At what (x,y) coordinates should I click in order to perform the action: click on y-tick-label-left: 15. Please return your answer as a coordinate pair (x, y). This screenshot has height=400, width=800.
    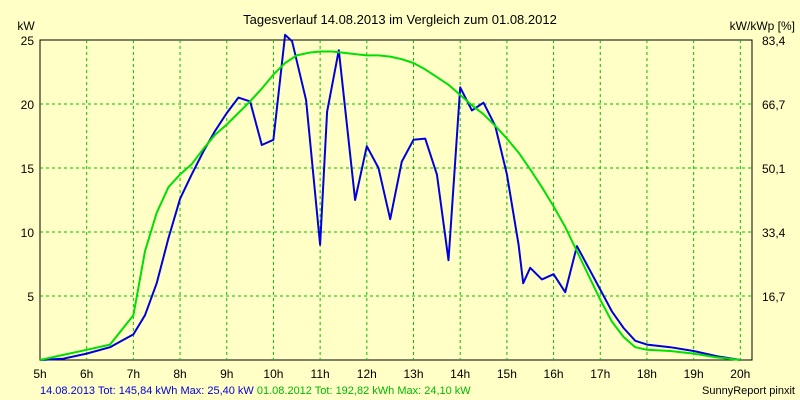
    Looking at the image, I should click on (28, 169).